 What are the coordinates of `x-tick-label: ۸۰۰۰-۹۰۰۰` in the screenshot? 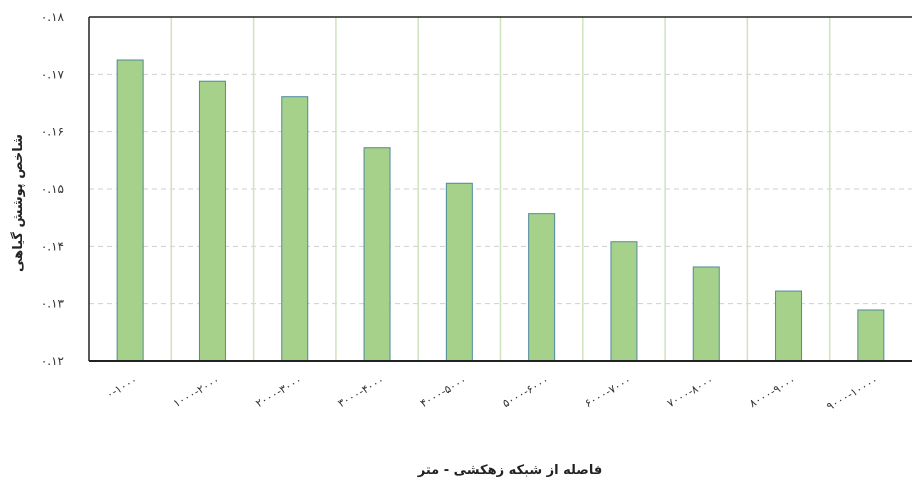 It's located at (772, 391).